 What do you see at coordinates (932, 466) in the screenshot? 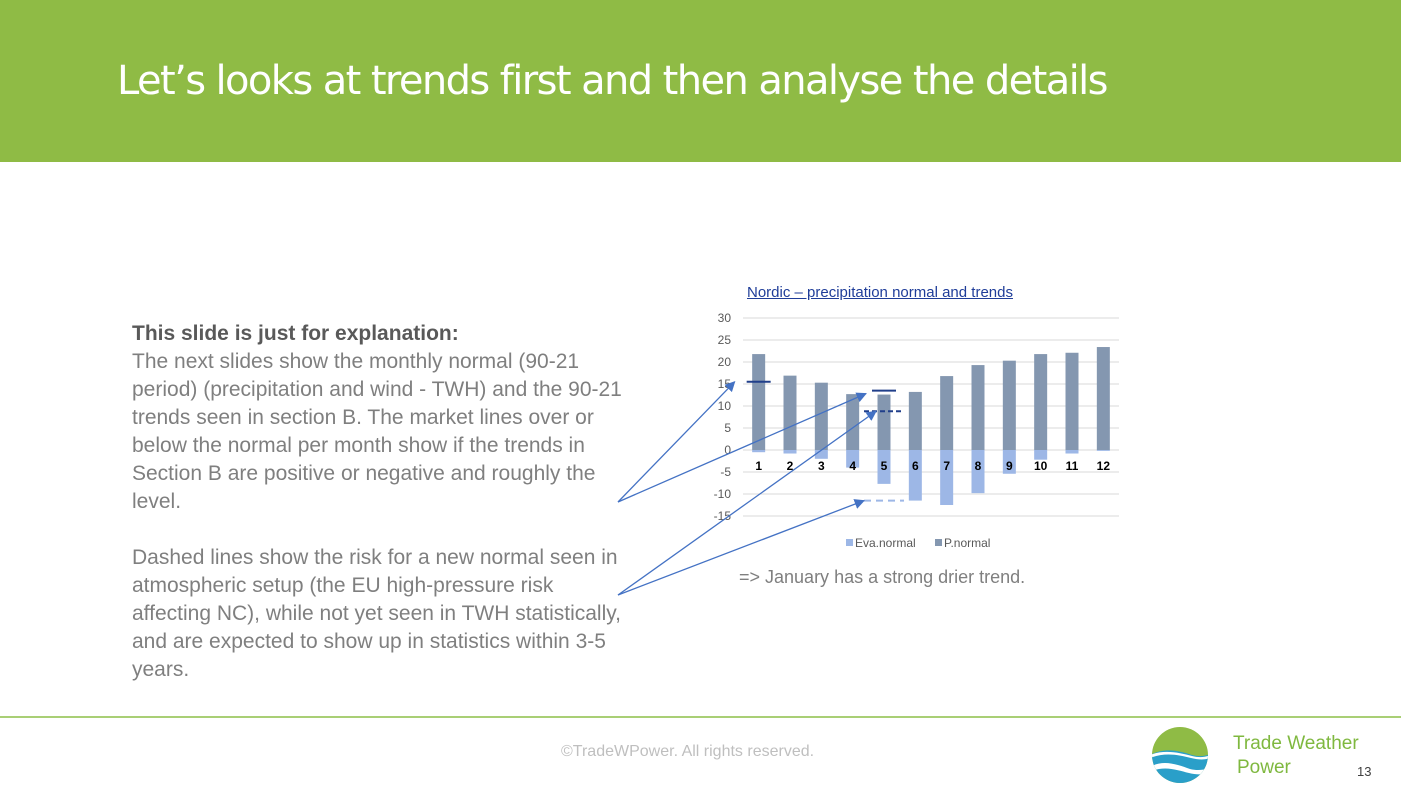
I see `chart-x-axis: 1 2 3 4 5 6 7 8 9 10 11 12` at bounding box center [932, 466].